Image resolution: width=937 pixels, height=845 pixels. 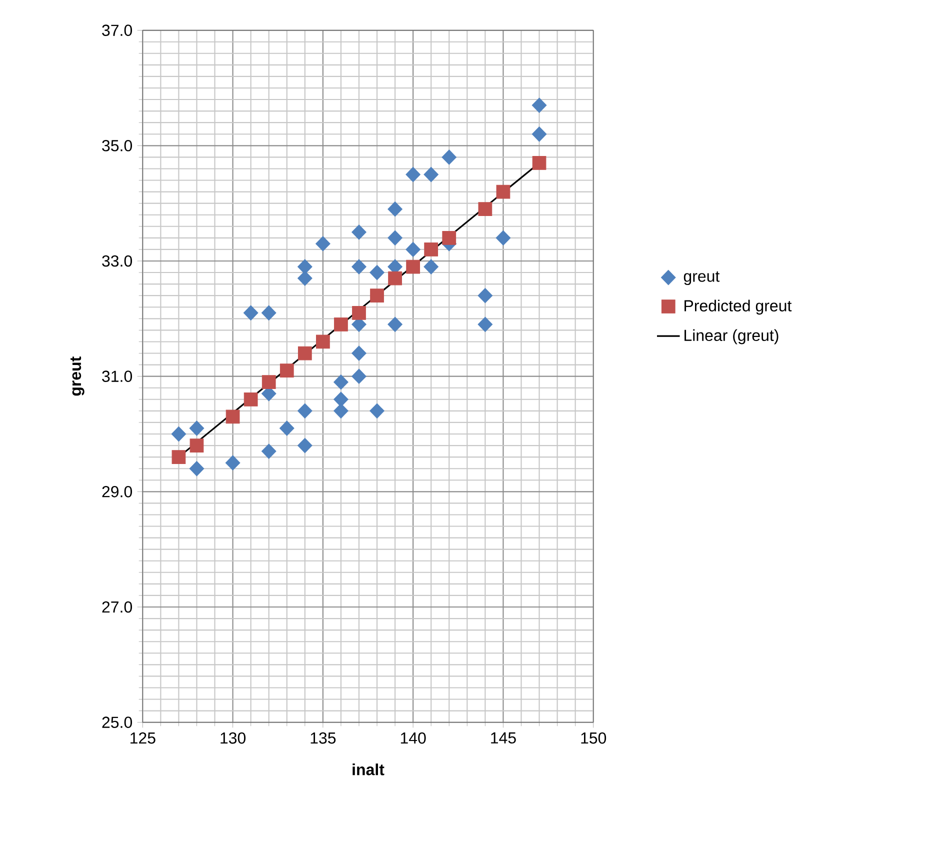 What do you see at coordinates (117, 376) in the screenshot?
I see `y-tick-label: 31.0` at bounding box center [117, 376].